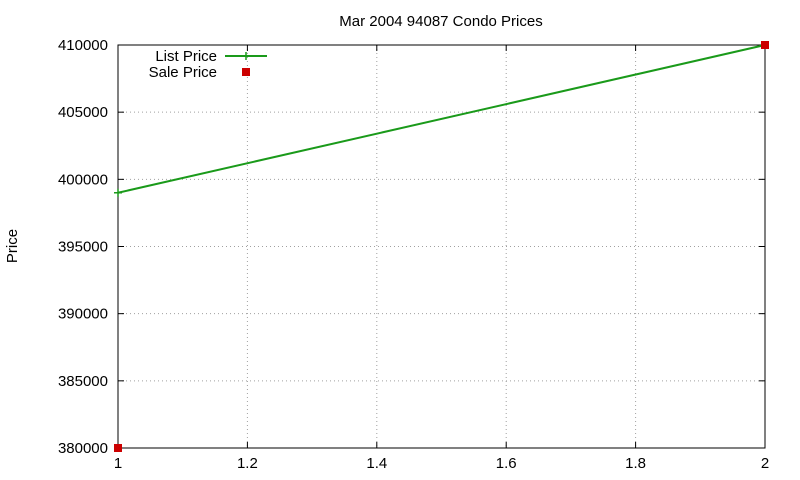 The image size is (800, 480). Describe the element at coordinates (83, 179) in the screenshot. I see `y-tick-label: 400000` at that location.